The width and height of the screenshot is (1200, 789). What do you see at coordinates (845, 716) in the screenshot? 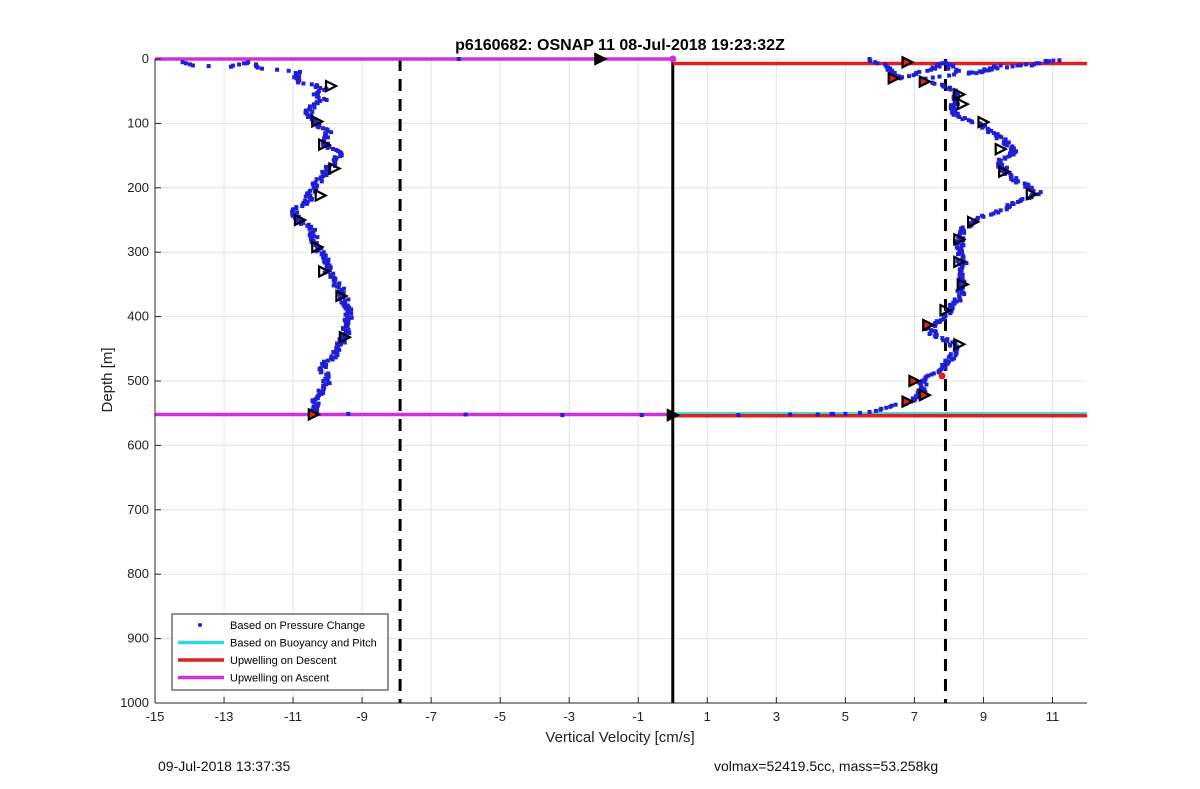
I see `x-tick-label: 5` at bounding box center [845, 716].